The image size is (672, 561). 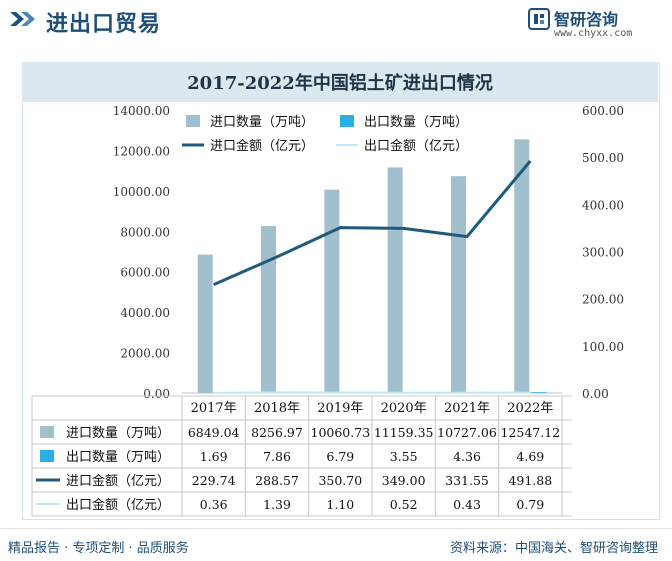 What do you see at coordinates (404, 480) in the screenshot?
I see `data-label: 349.00` at bounding box center [404, 480].